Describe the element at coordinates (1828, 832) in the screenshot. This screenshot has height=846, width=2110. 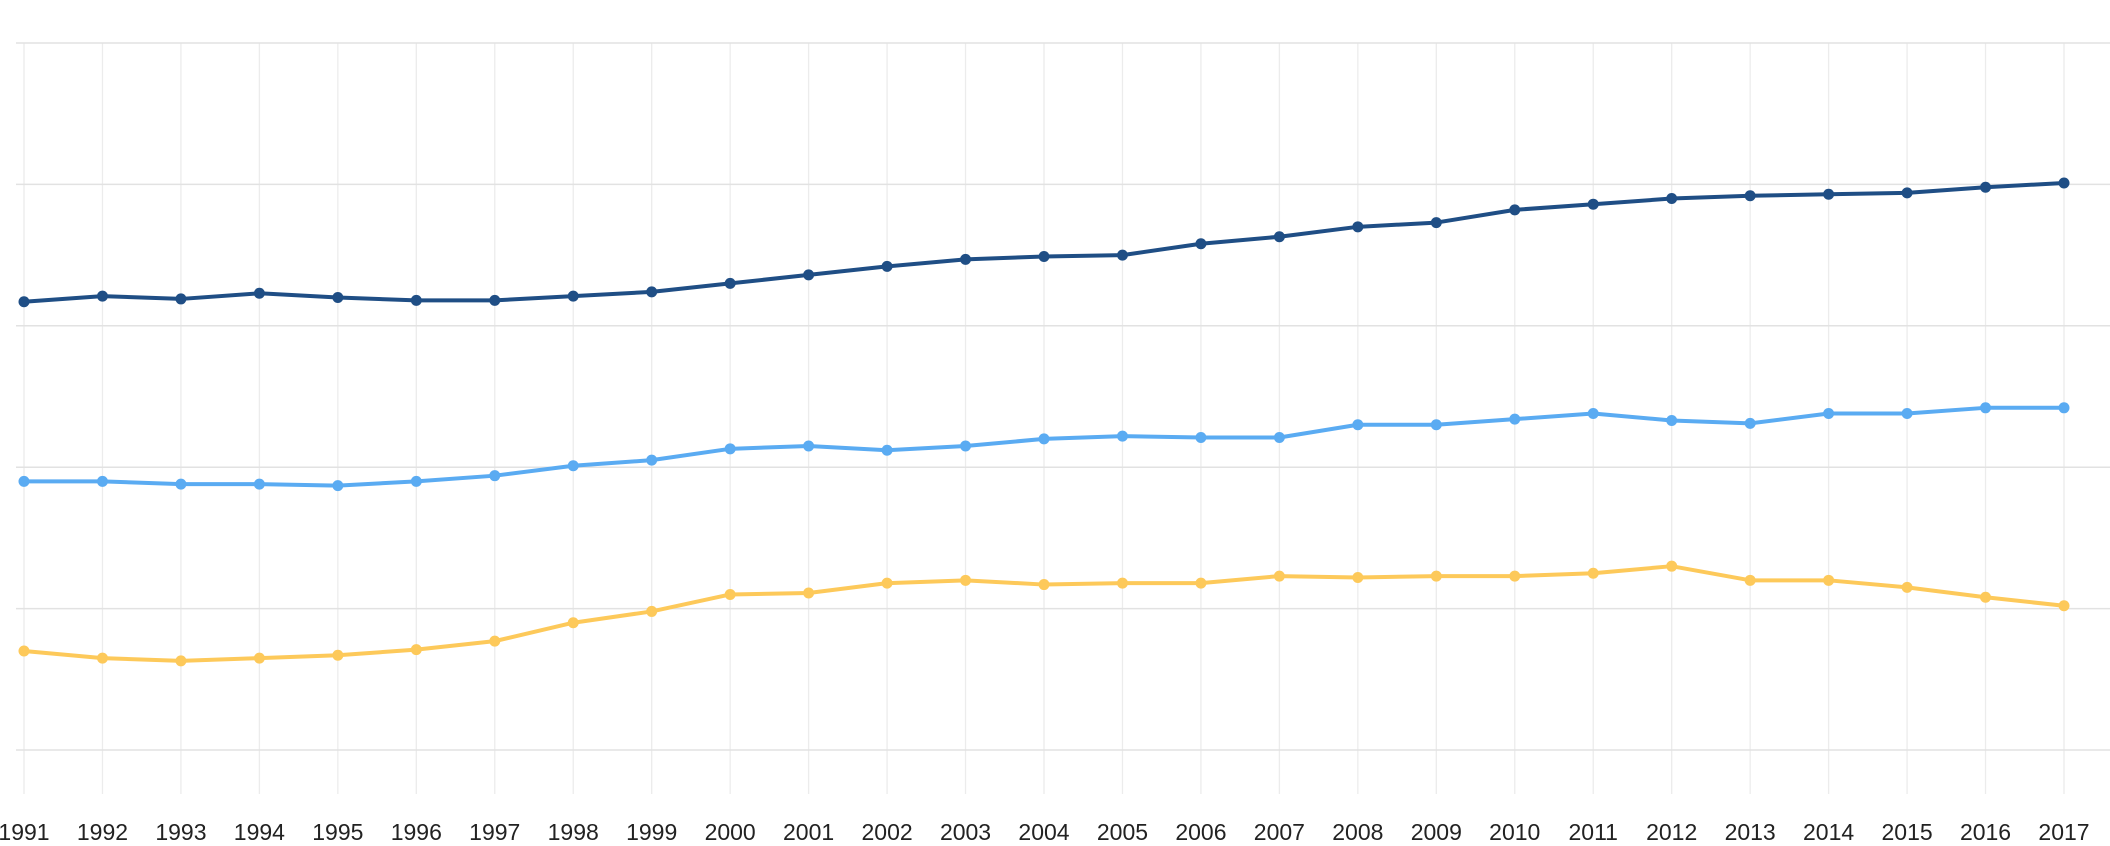
I see `x-tick-label: 2014` at that location.